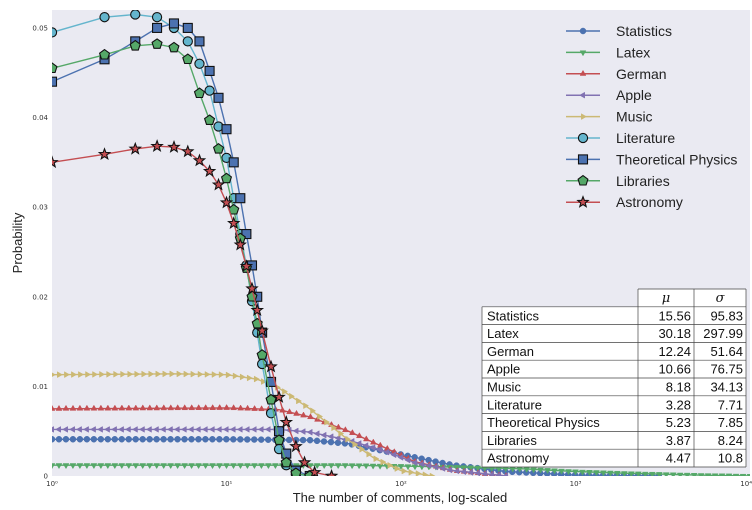 The width and height of the screenshot is (752, 510). Describe the element at coordinates (615, 458) in the screenshot. I see `table-row: Astronomy 4.47 10.8` at that location.